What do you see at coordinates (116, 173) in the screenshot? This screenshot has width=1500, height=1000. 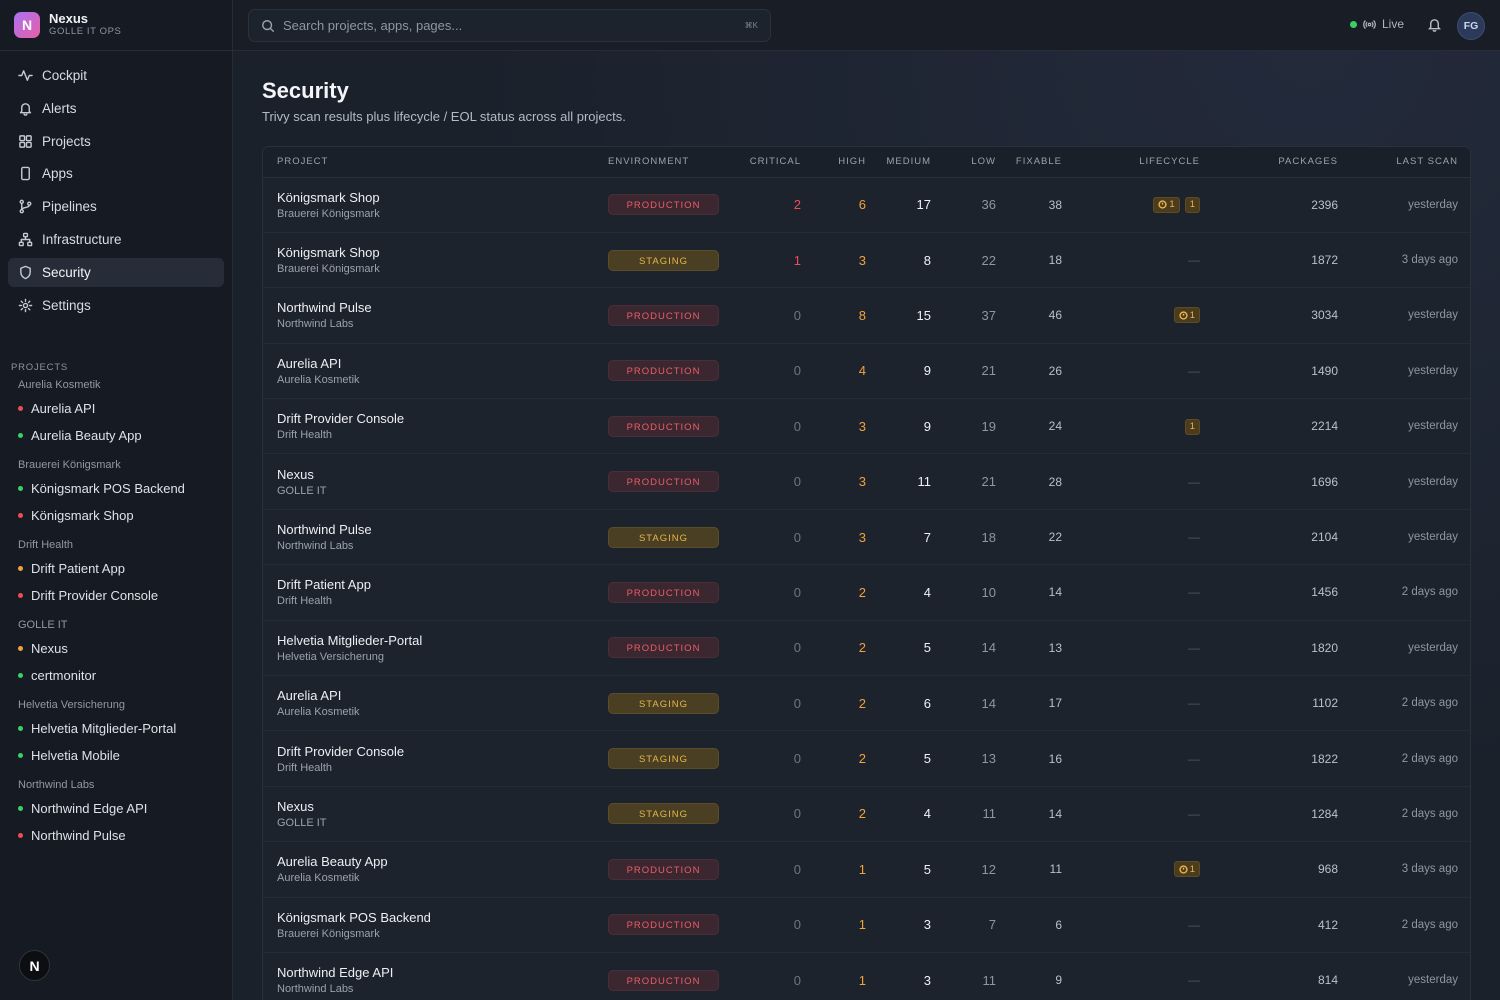 I see `nav-item-apps: Apps` at bounding box center [116, 173].